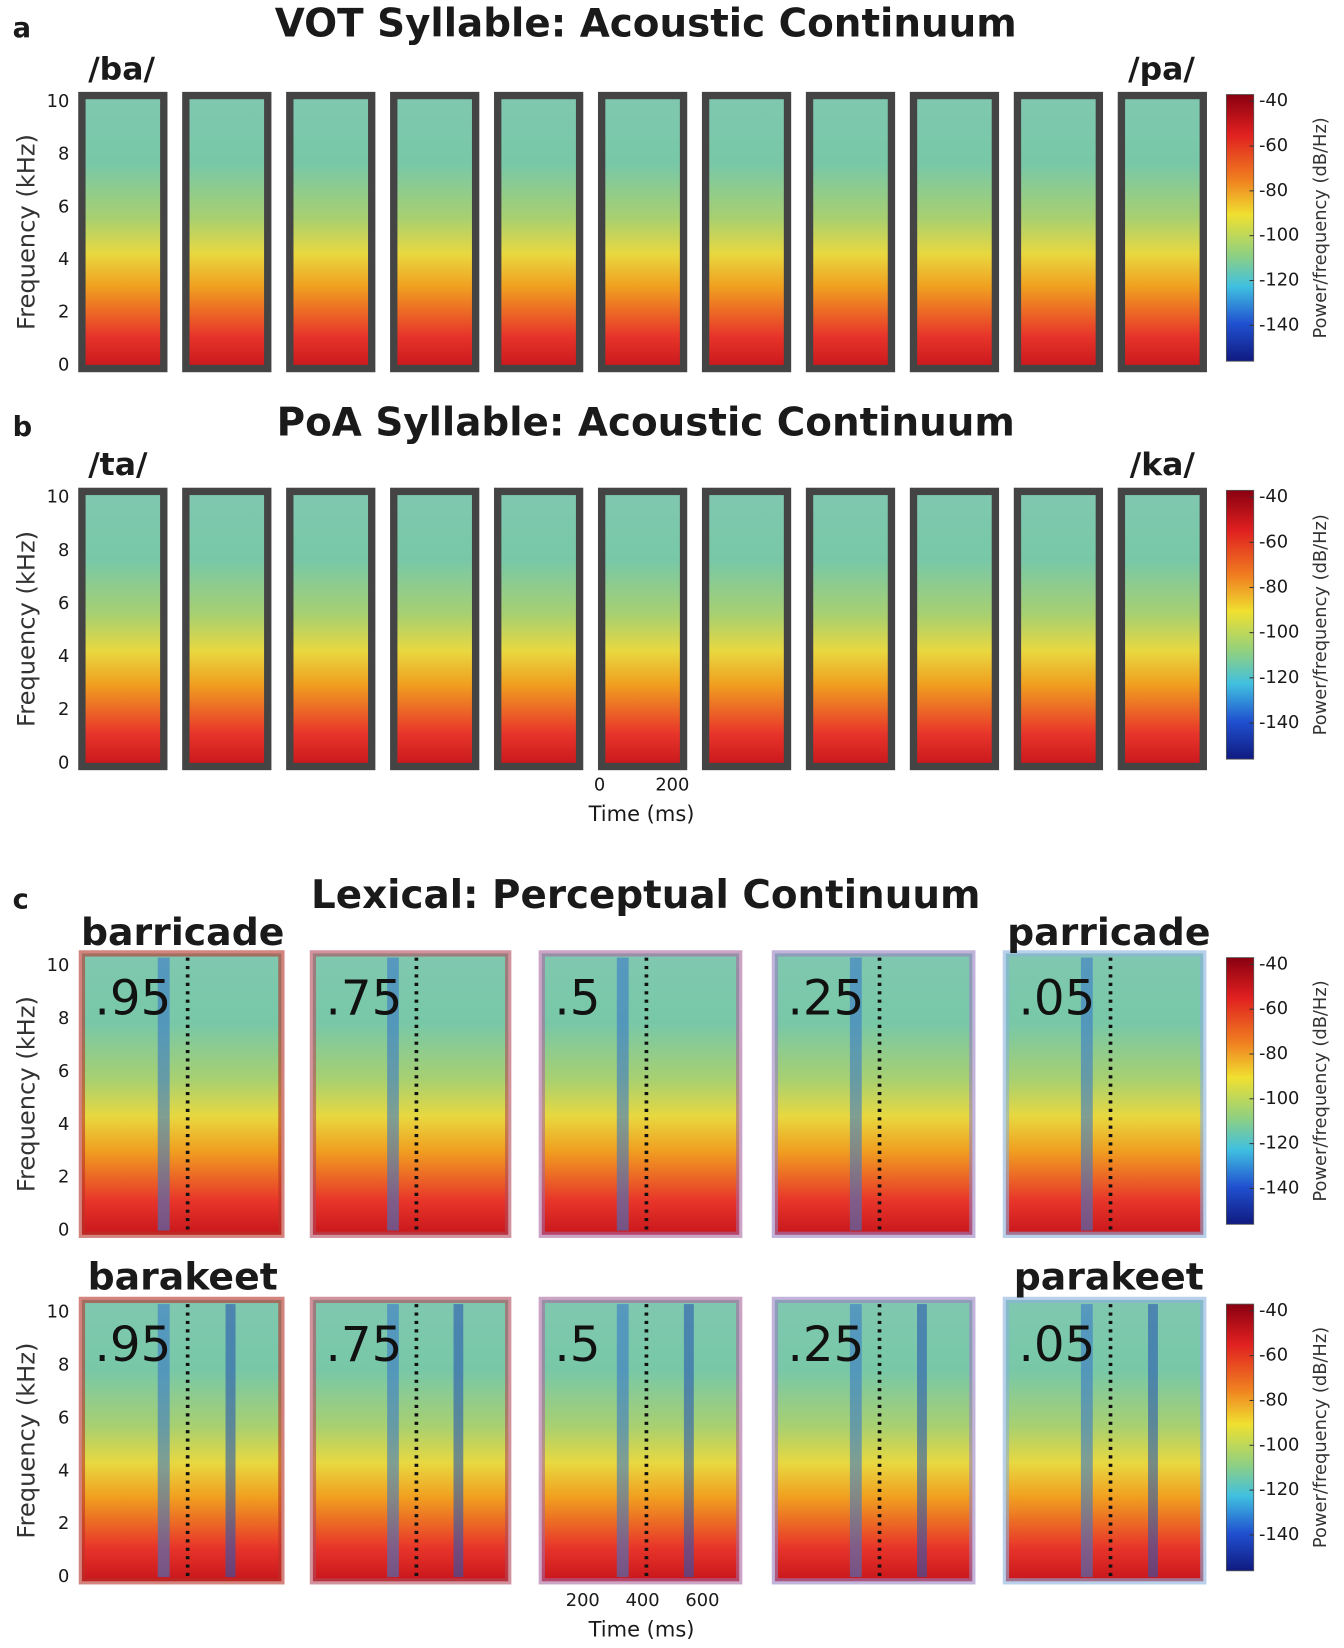  Describe the element at coordinates (21, 899) in the screenshot. I see `panel-letter: c` at that location.